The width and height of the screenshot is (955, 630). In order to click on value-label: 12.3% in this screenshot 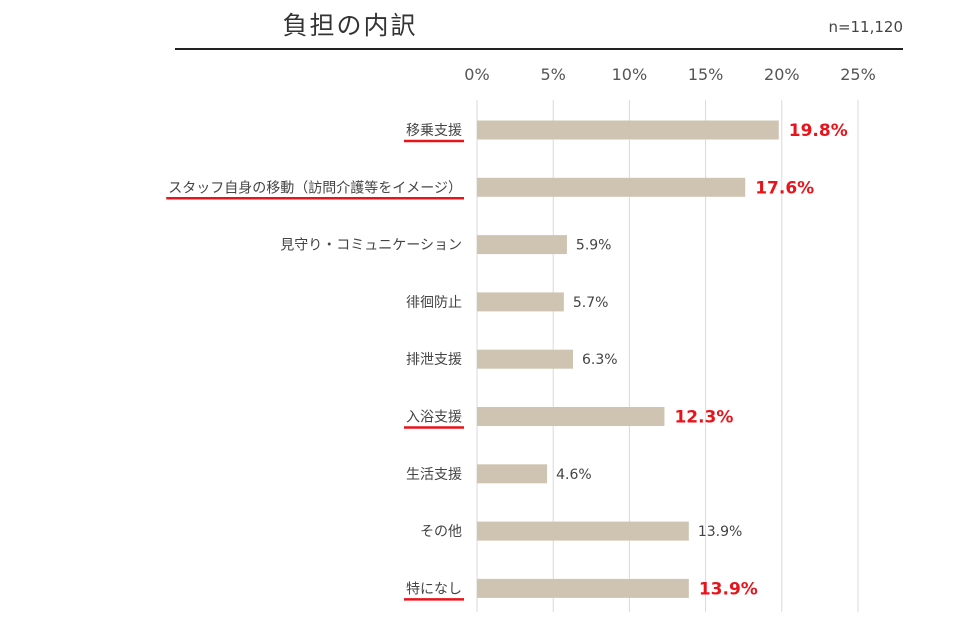, I will do `click(703, 418)`.